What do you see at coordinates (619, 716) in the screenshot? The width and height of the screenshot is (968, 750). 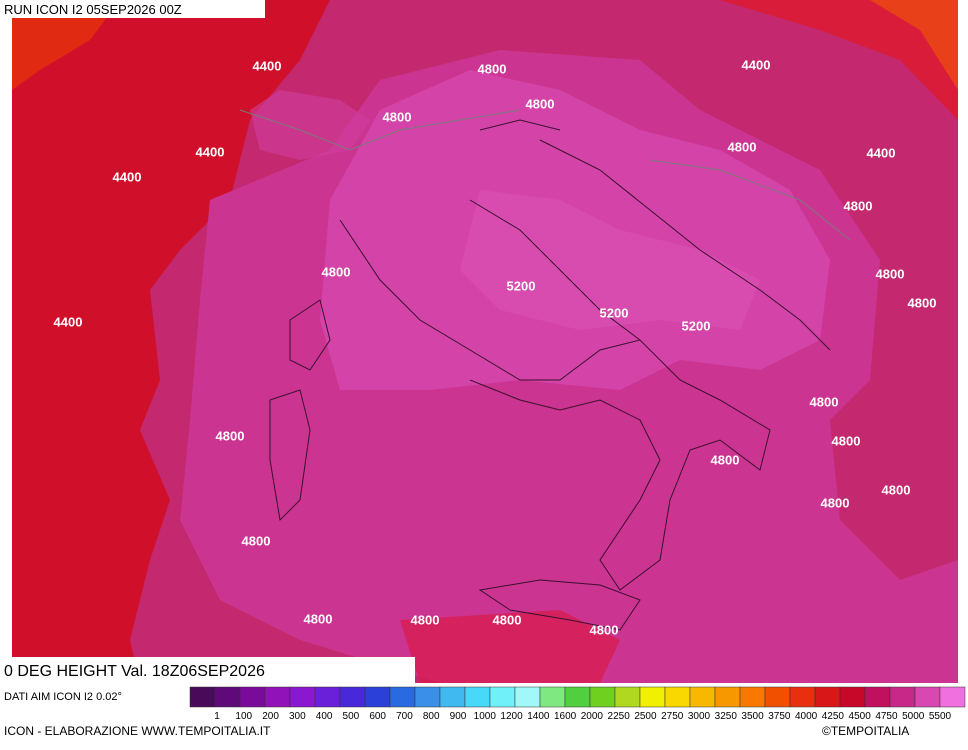 I see `legend-label: 2250` at bounding box center [619, 716].